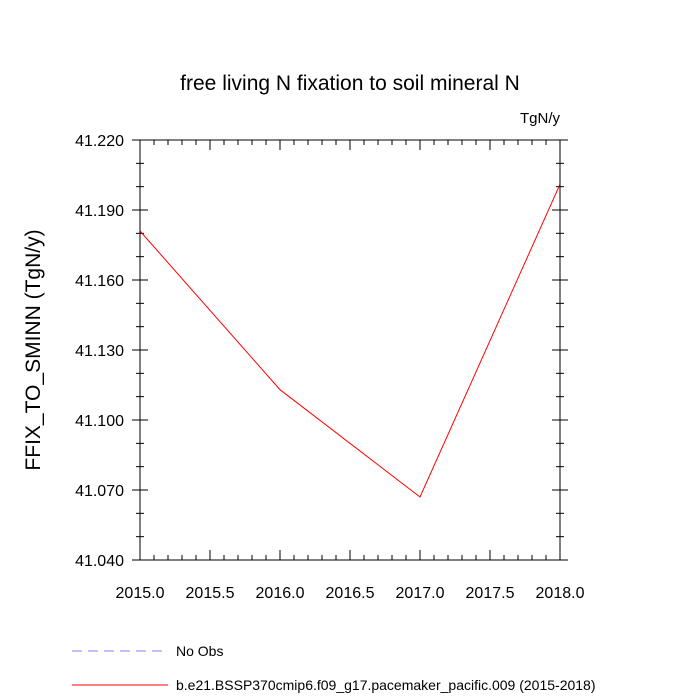 The height and width of the screenshot is (700, 700). I want to click on units-label: TgN/y, so click(540, 118).